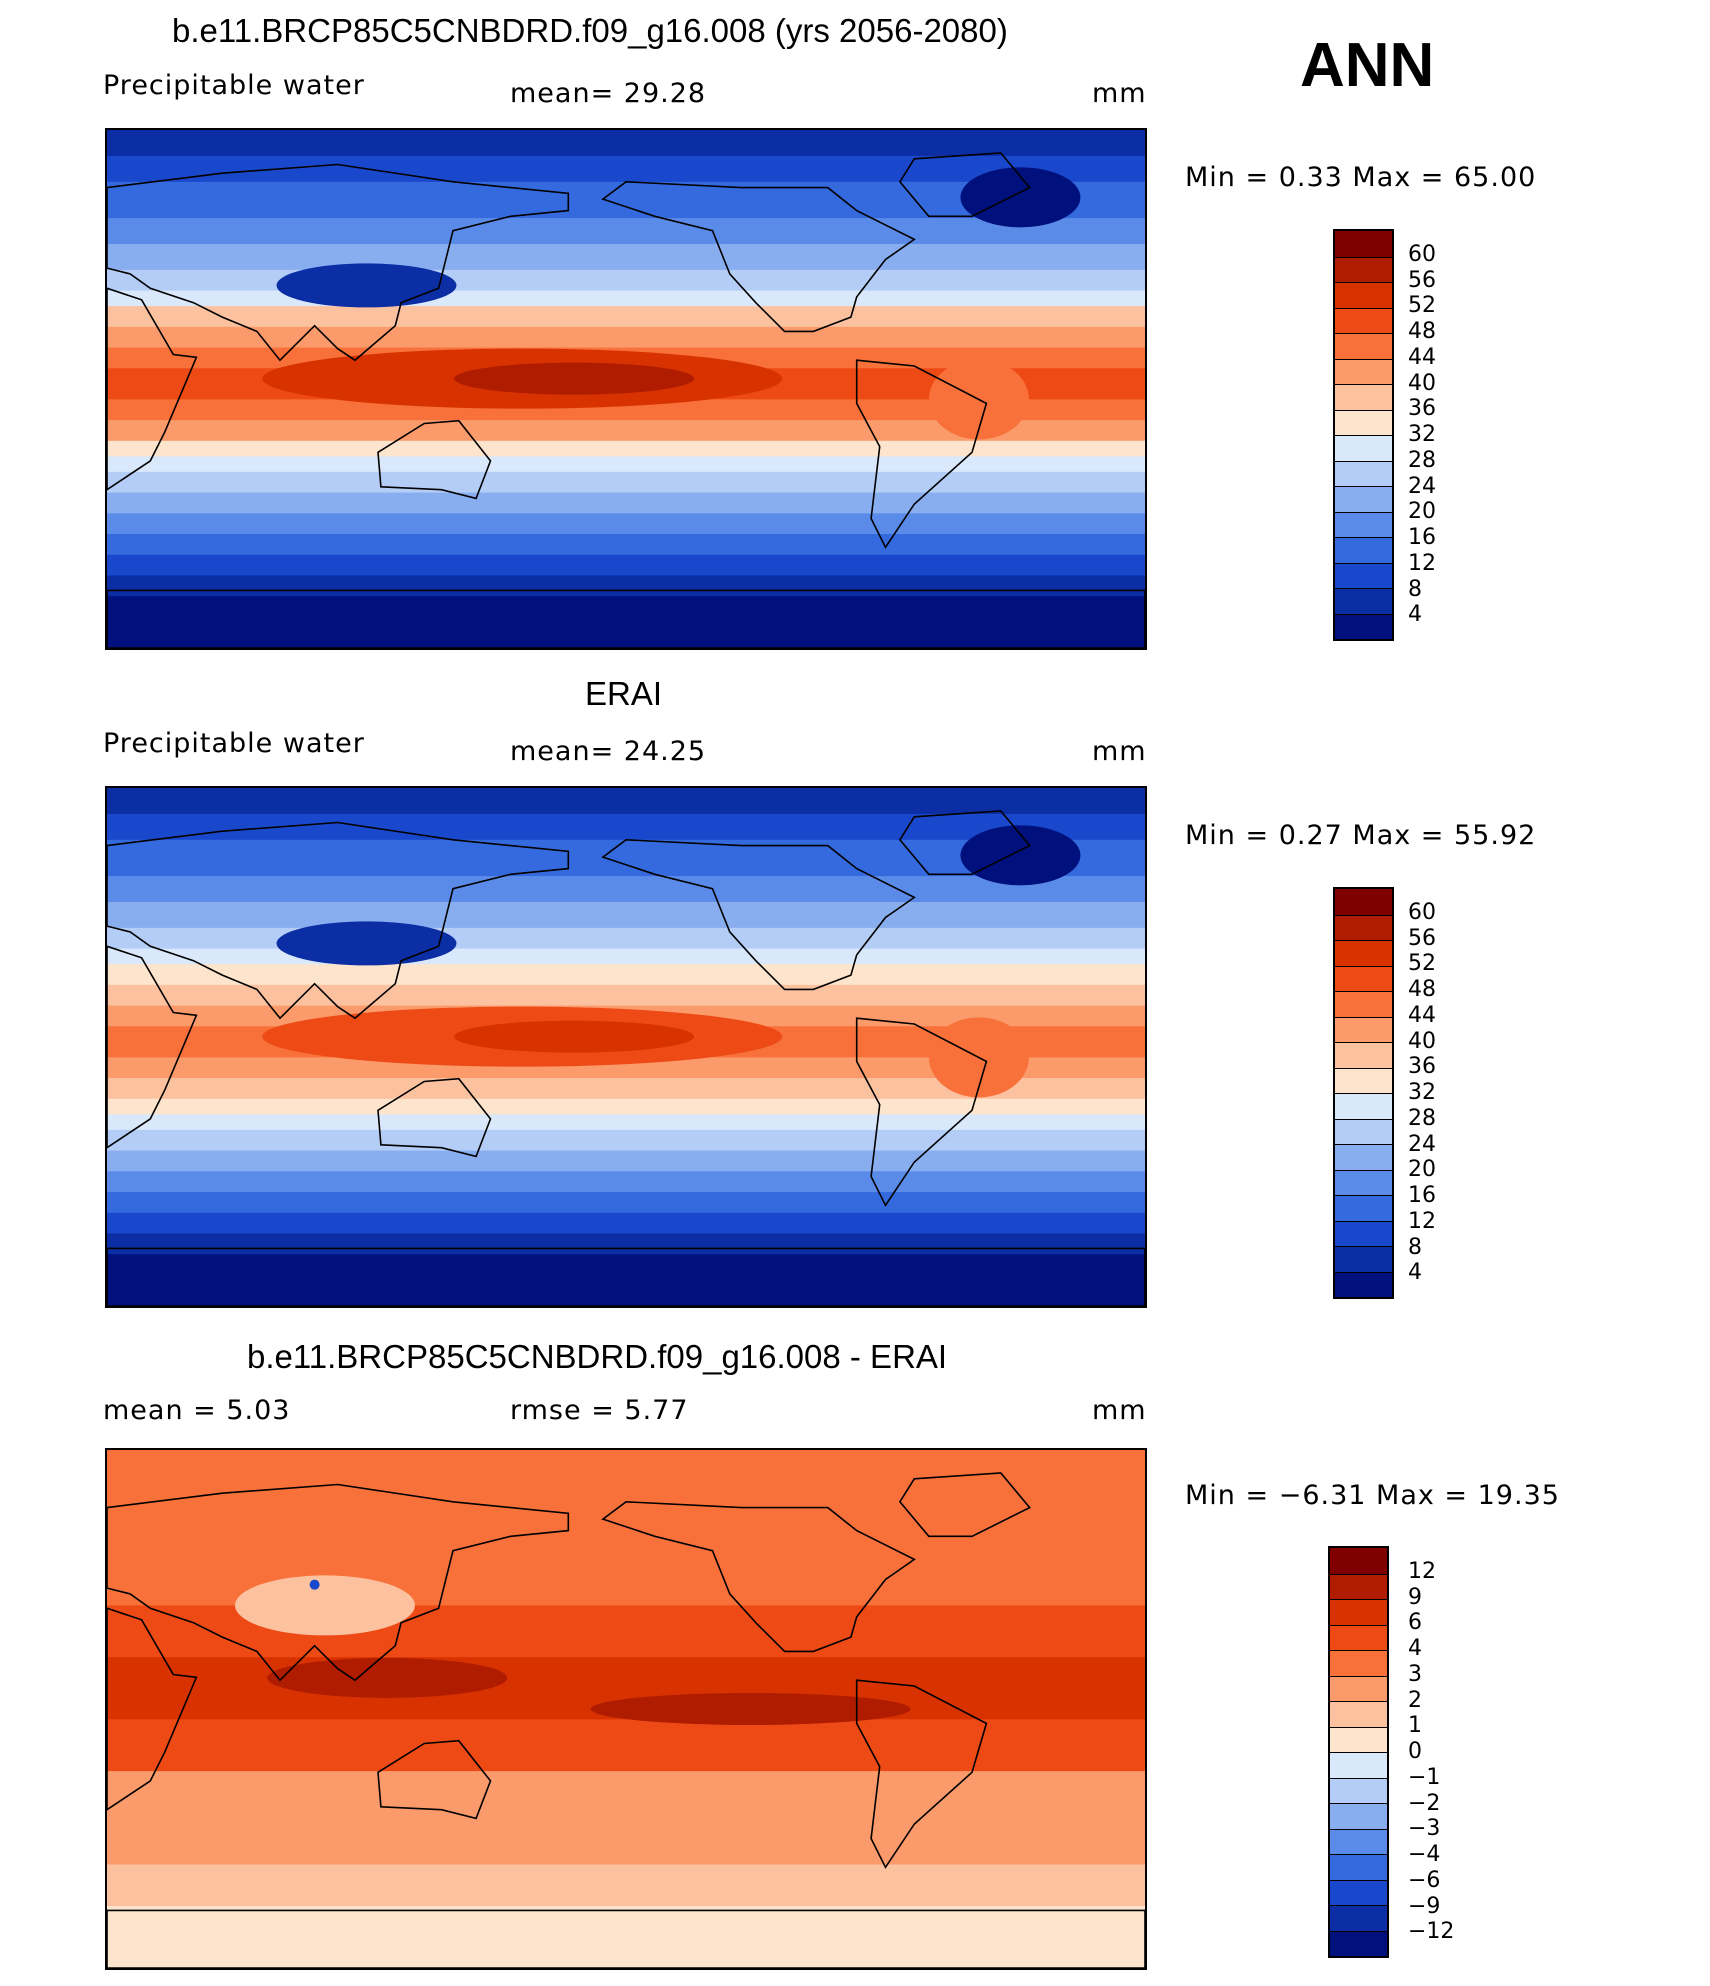  I want to click on panel-2-minmax: Min = 0.27 Max = 55.92, so click(1361, 835).